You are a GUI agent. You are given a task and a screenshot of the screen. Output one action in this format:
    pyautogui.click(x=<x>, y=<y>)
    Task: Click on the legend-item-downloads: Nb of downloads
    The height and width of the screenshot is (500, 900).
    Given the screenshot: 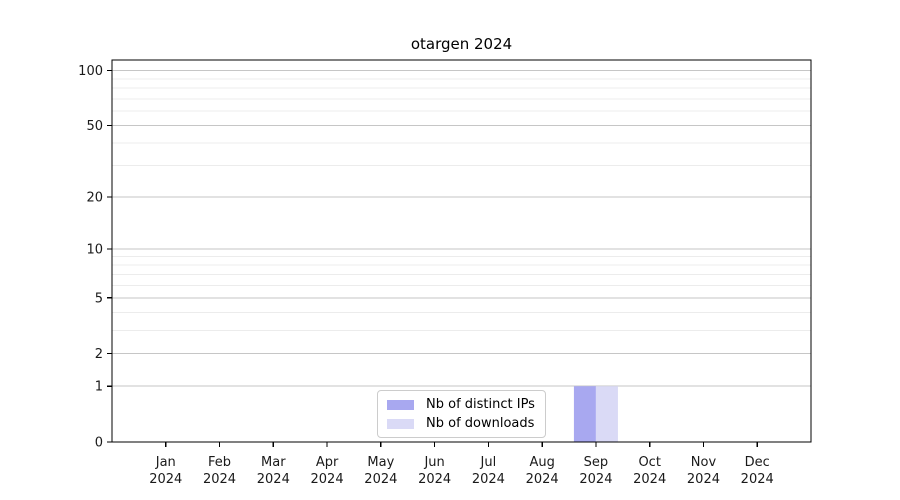 What is the action you would take?
    pyautogui.click(x=461, y=423)
    